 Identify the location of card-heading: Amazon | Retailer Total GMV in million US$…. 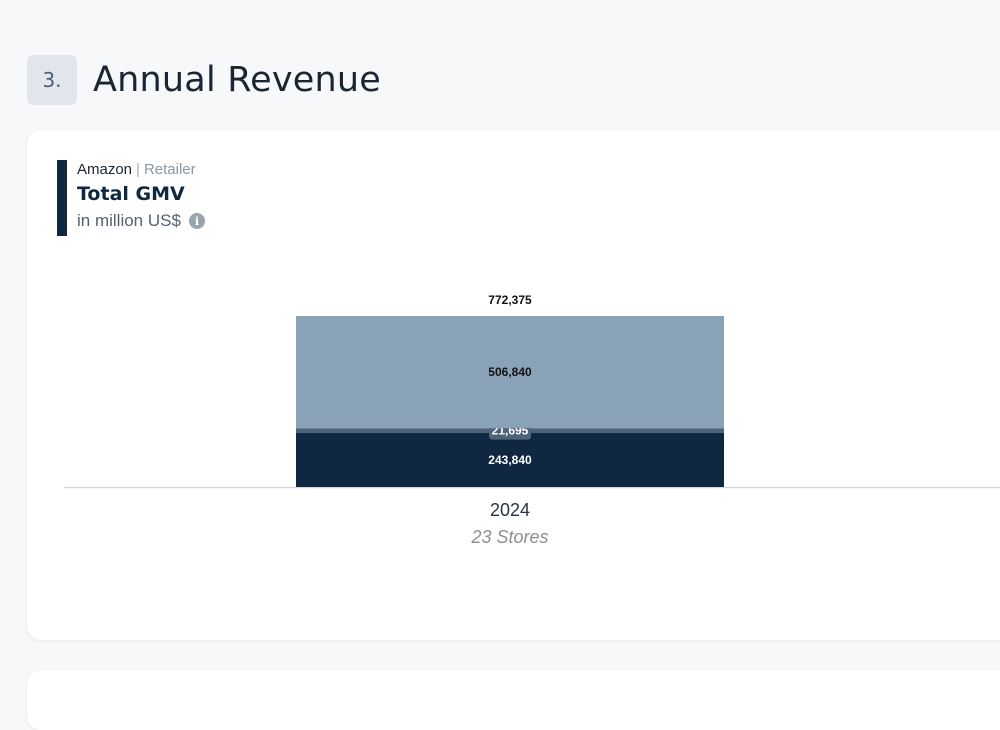
(131, 198).